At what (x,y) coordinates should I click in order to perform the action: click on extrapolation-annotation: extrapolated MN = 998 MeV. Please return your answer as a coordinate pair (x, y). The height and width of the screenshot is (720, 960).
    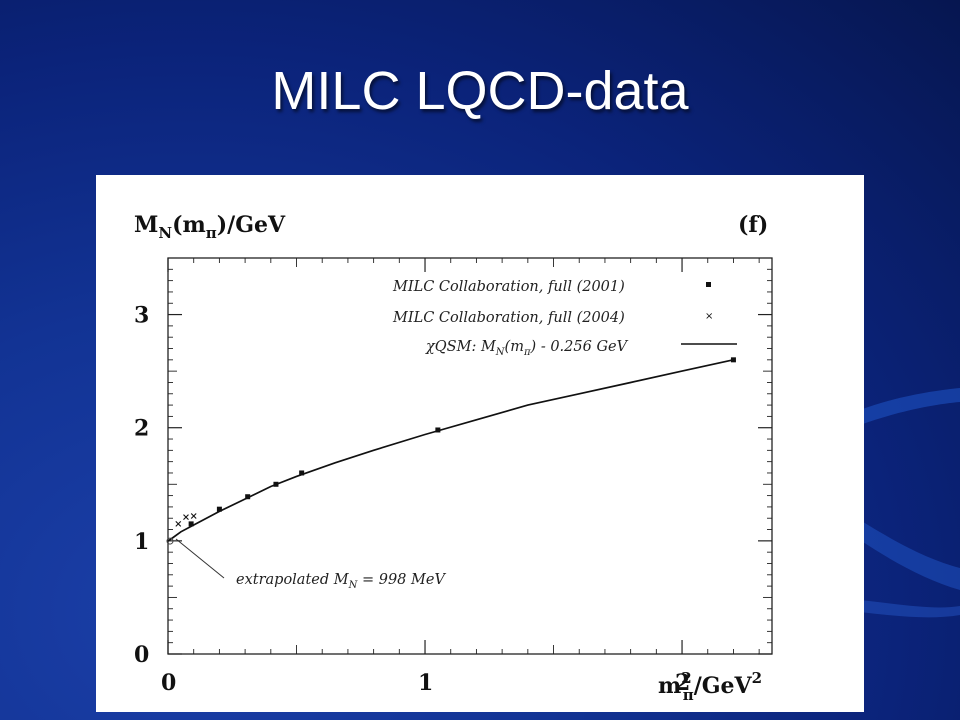
    Looking at the image, I should click on (310, 564).